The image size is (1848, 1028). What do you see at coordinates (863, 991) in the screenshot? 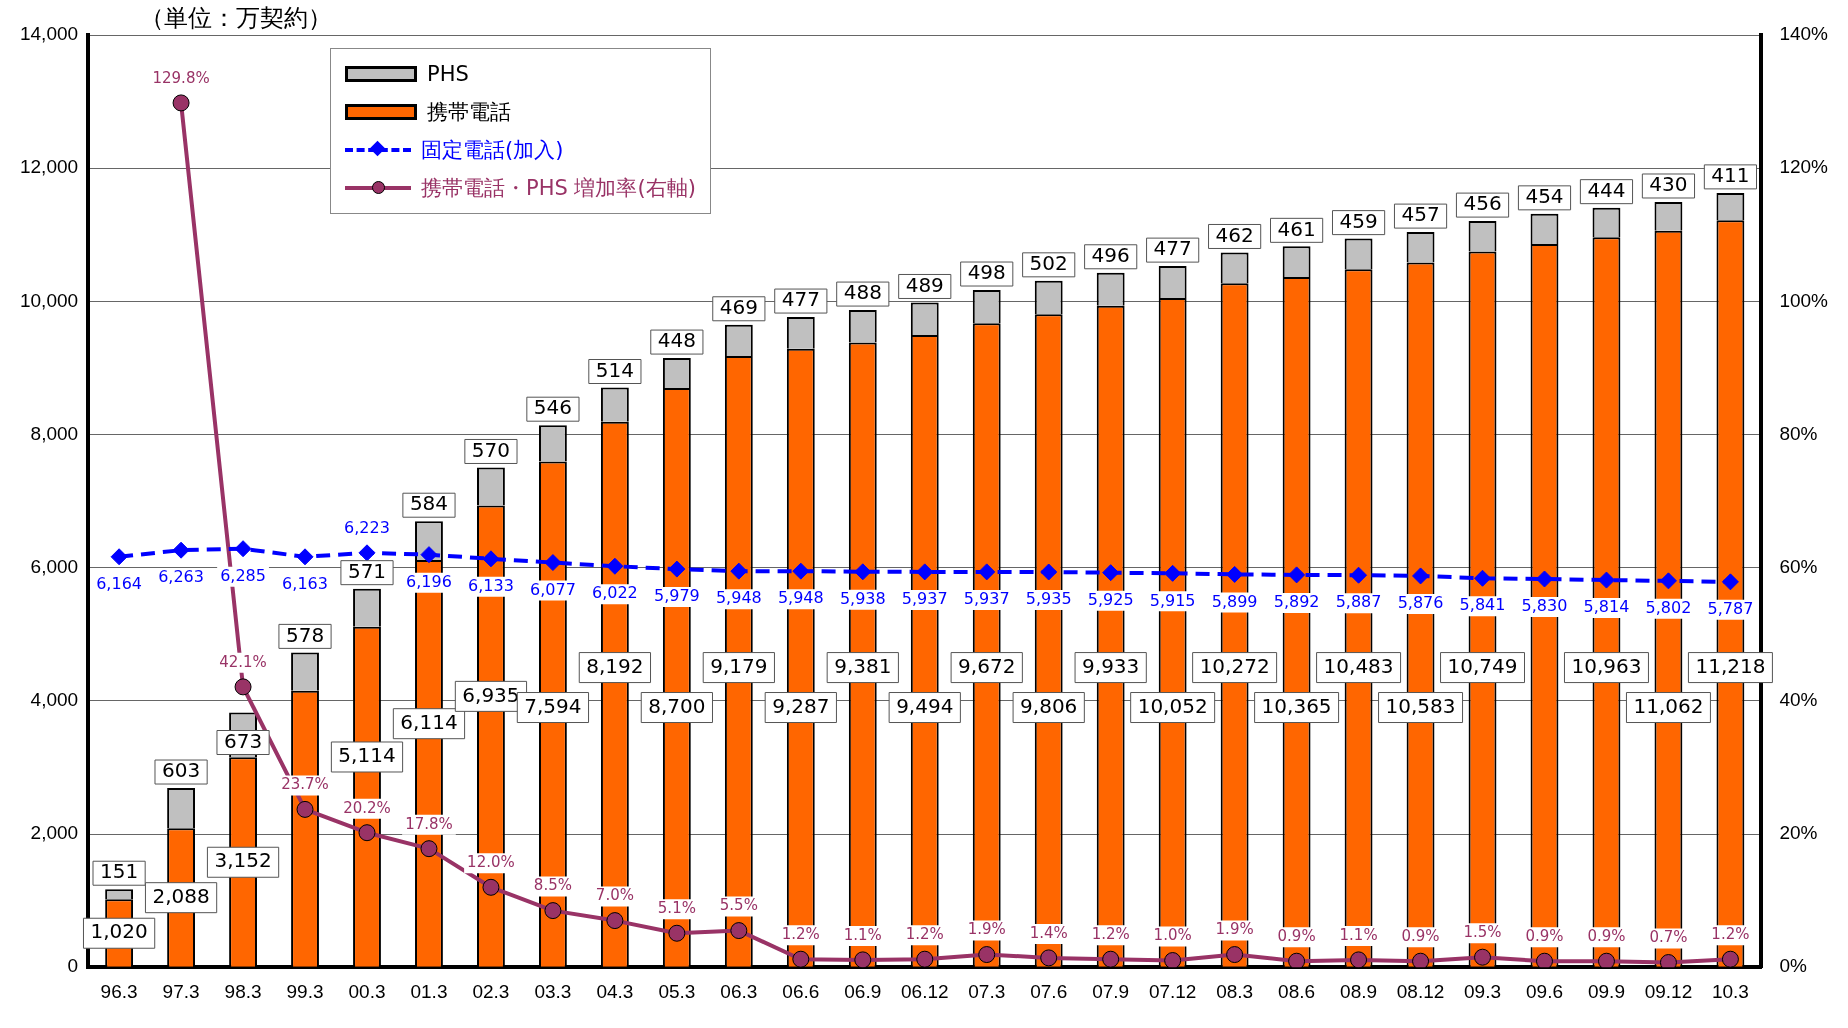
I see `x-tick-label: 06.9` at bounding box center [863, 991].